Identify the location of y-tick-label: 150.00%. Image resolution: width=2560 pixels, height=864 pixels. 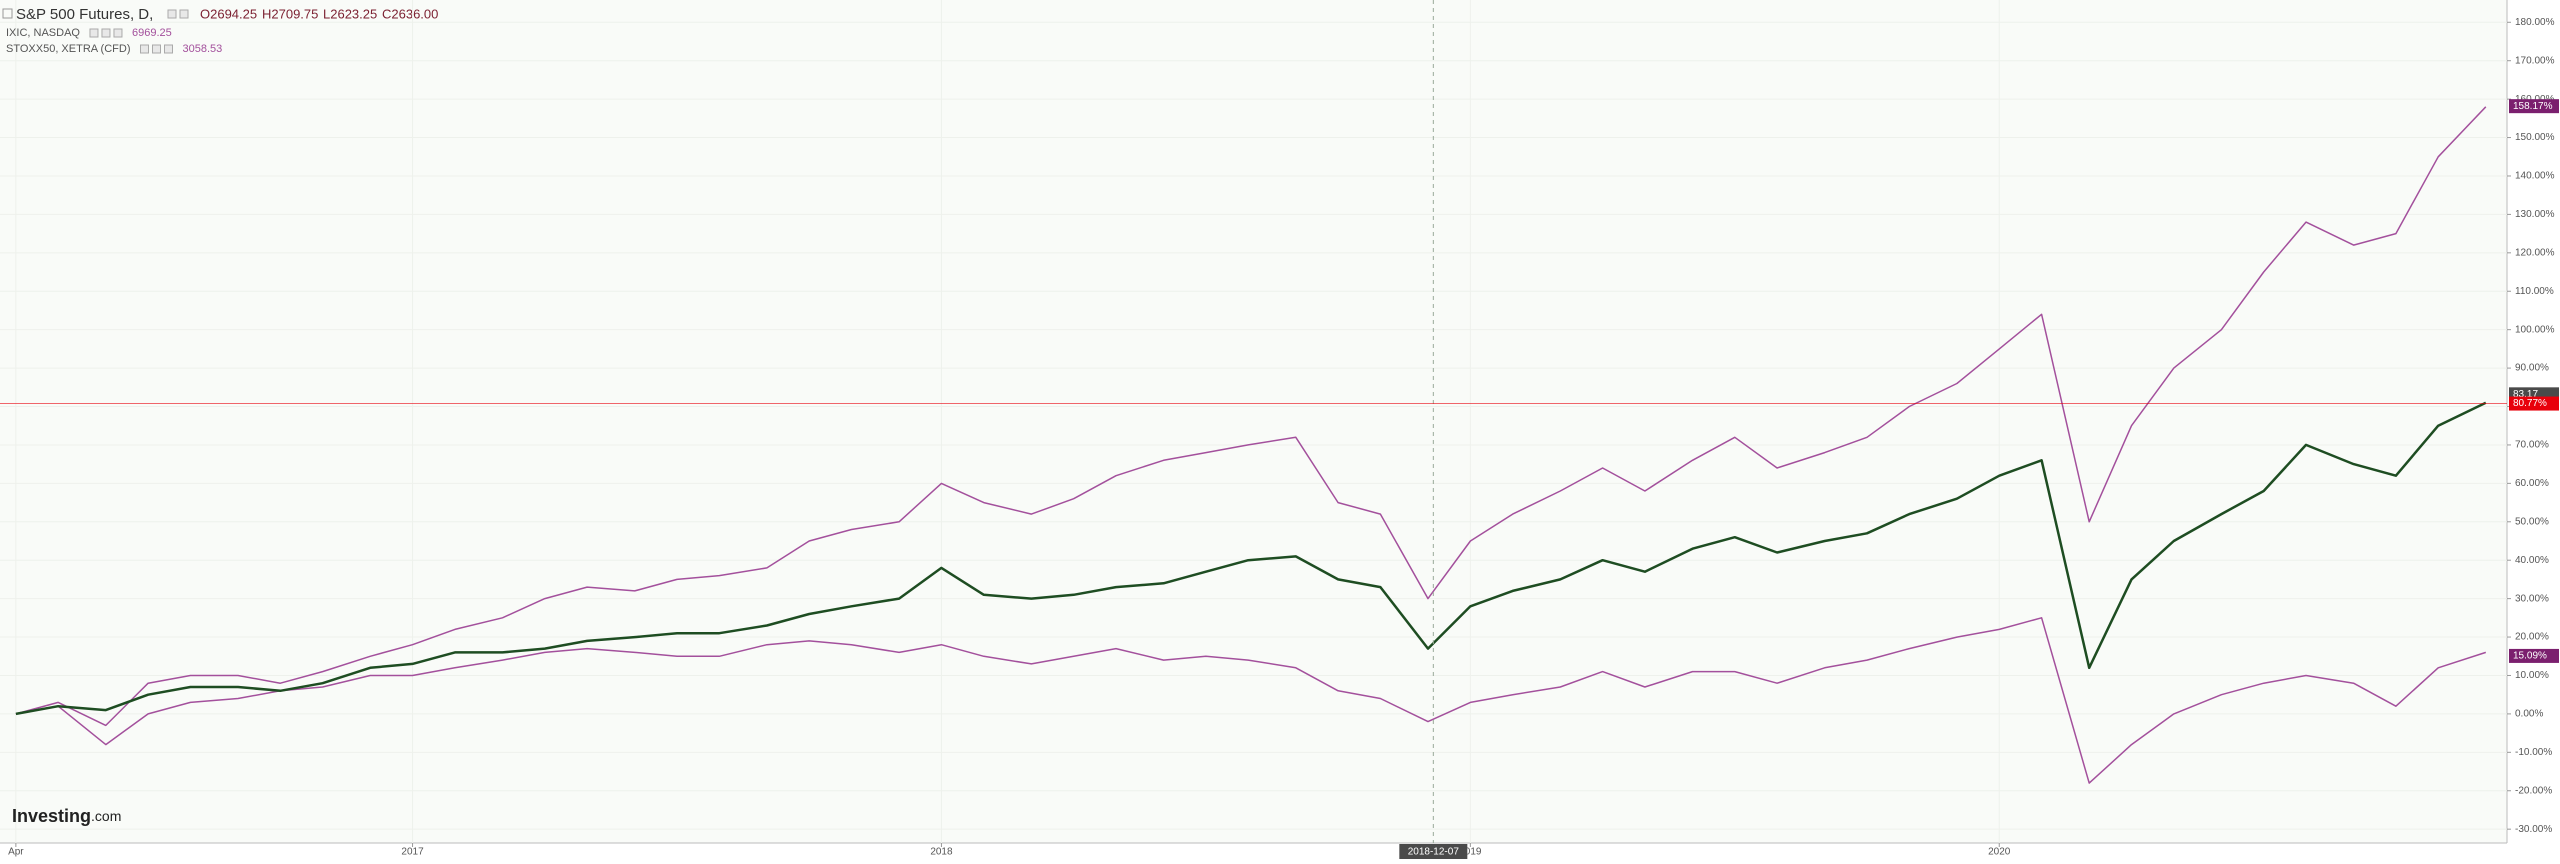
(2535, 137).